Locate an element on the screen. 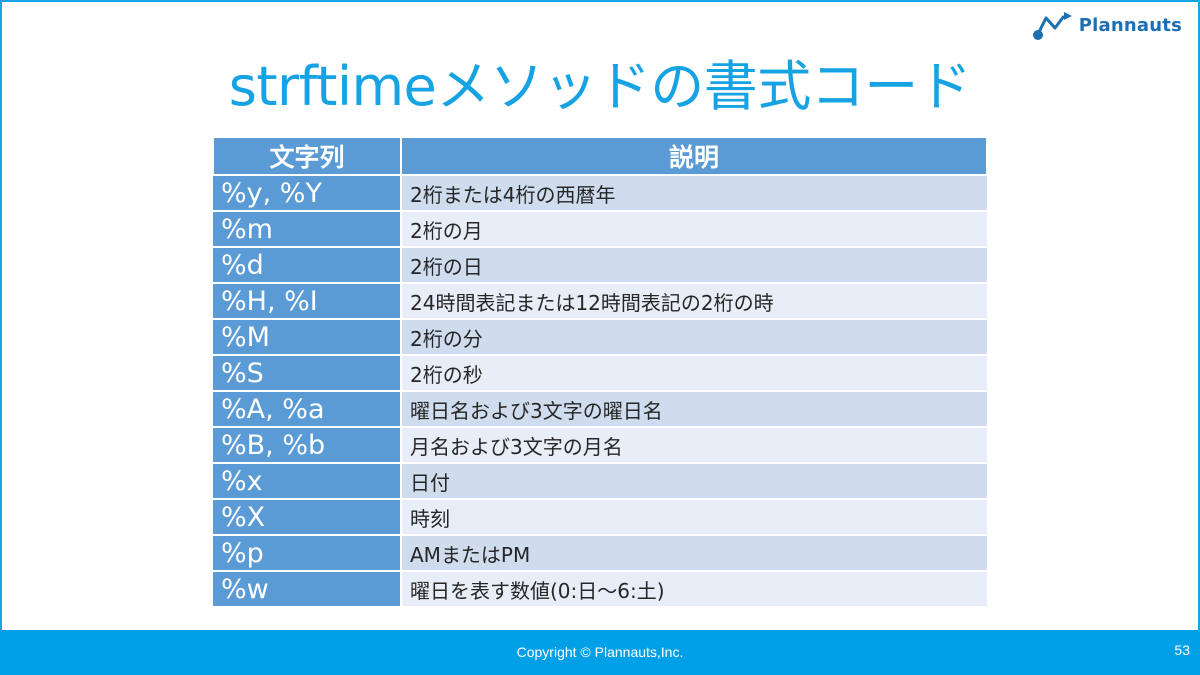 The image size is (1200, 675). page-number: 53 is located at coordinates (1182, 650).